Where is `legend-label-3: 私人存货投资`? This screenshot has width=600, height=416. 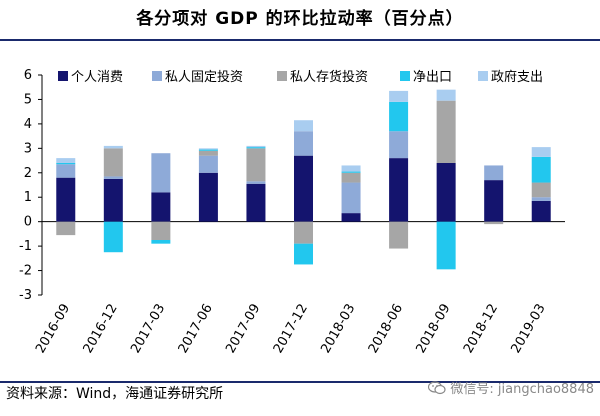
legend-label-3: 私人存货投资 is located at coordinates (329, 77).